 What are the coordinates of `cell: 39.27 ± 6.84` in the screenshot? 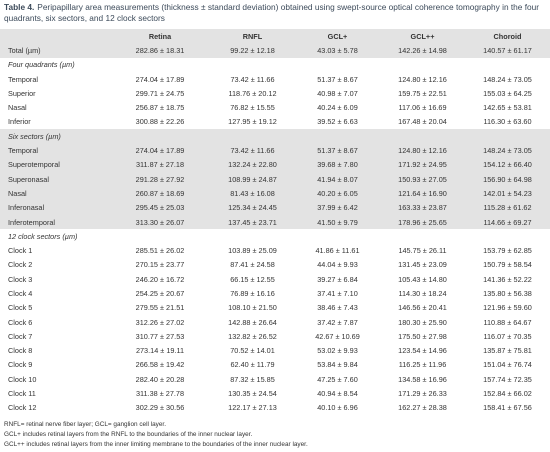 It's located at (337, 279).